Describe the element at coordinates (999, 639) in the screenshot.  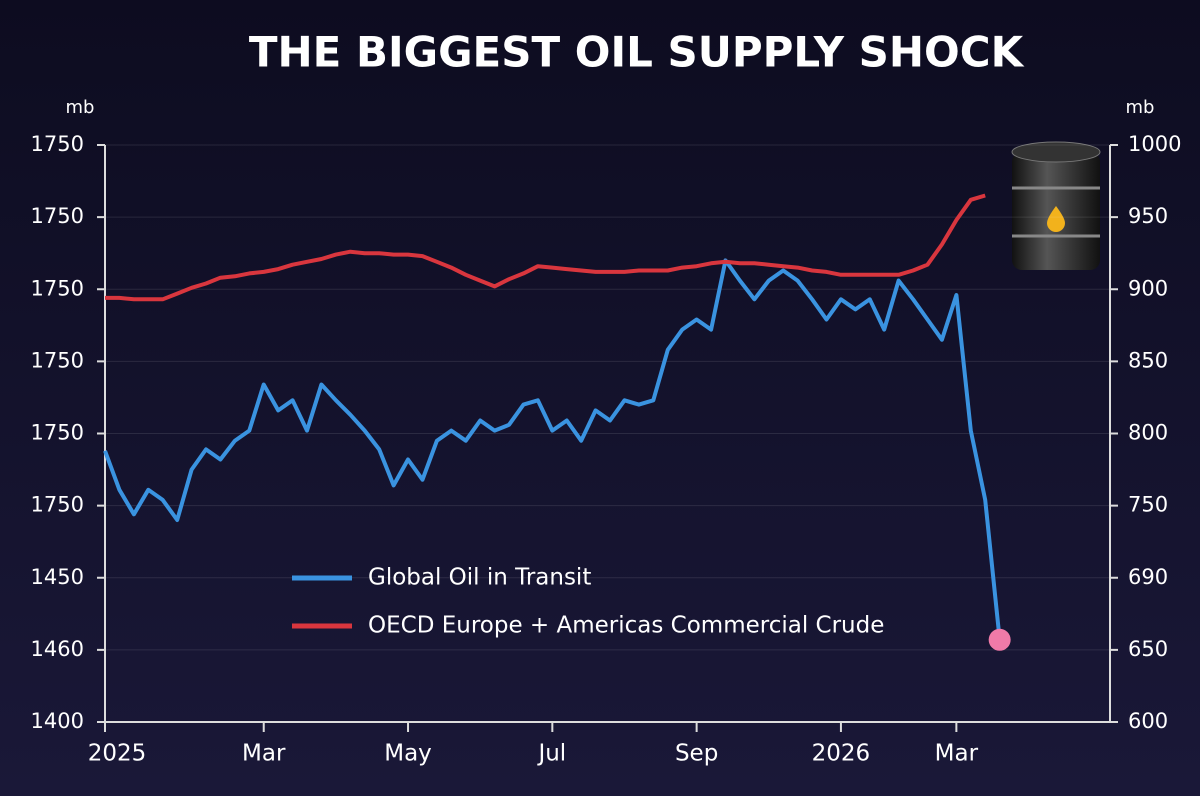
I see `end-point` at that location.